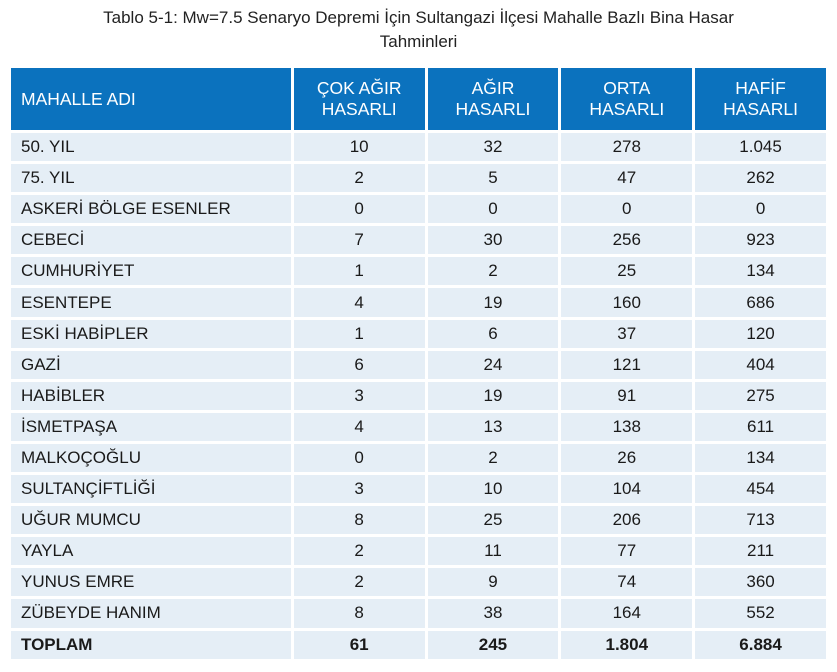 The image size is (837, 672). What do you see at coordinates (491, 146) in the screenshot?
I see `cell-heavy: 32` at bounding box center [491, 146].